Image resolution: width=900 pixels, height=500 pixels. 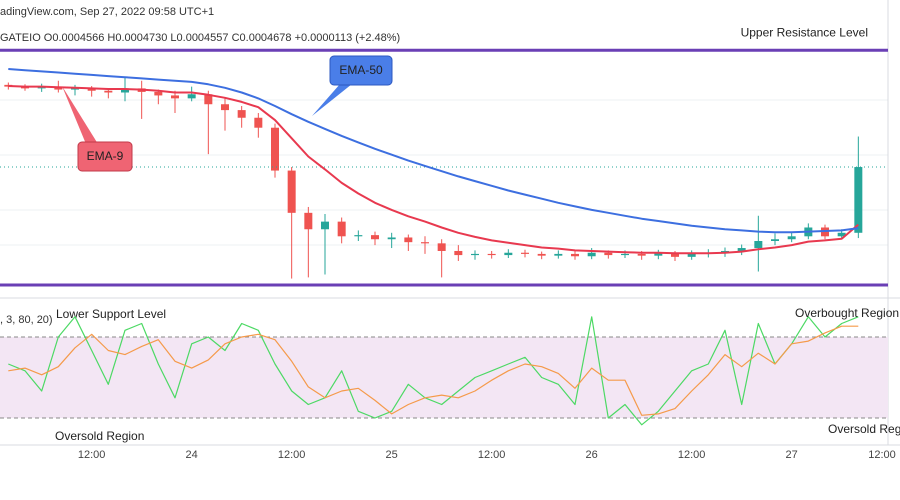 What do you see at coordinates (111, 314) in the screenshot?
I see `level-label: Lower Support Level` at bounding box center [111, 314].